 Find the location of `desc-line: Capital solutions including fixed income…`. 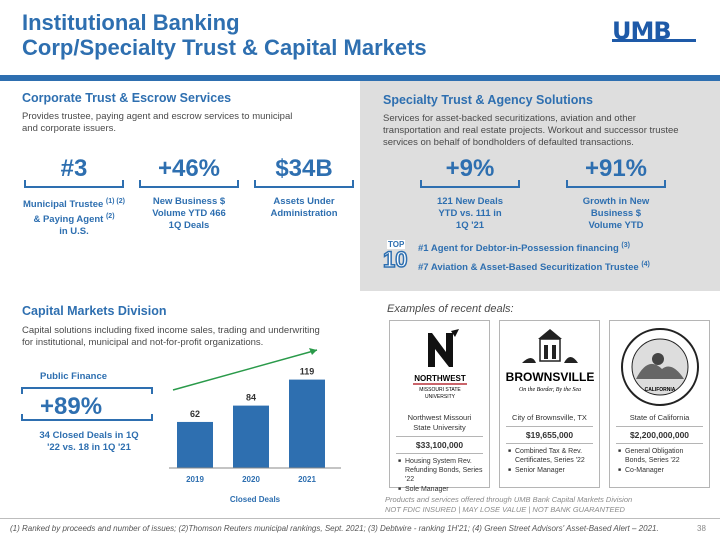

desc-line: Capital solutions including fixed income… is located at coordinates (171, 330).